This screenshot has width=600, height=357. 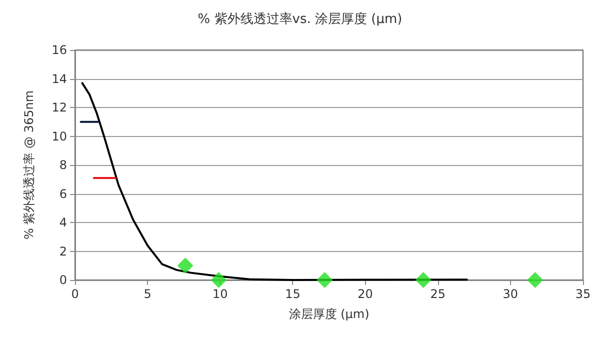 I want to click on y-tick-label: 14, so click(x=59, y=79).